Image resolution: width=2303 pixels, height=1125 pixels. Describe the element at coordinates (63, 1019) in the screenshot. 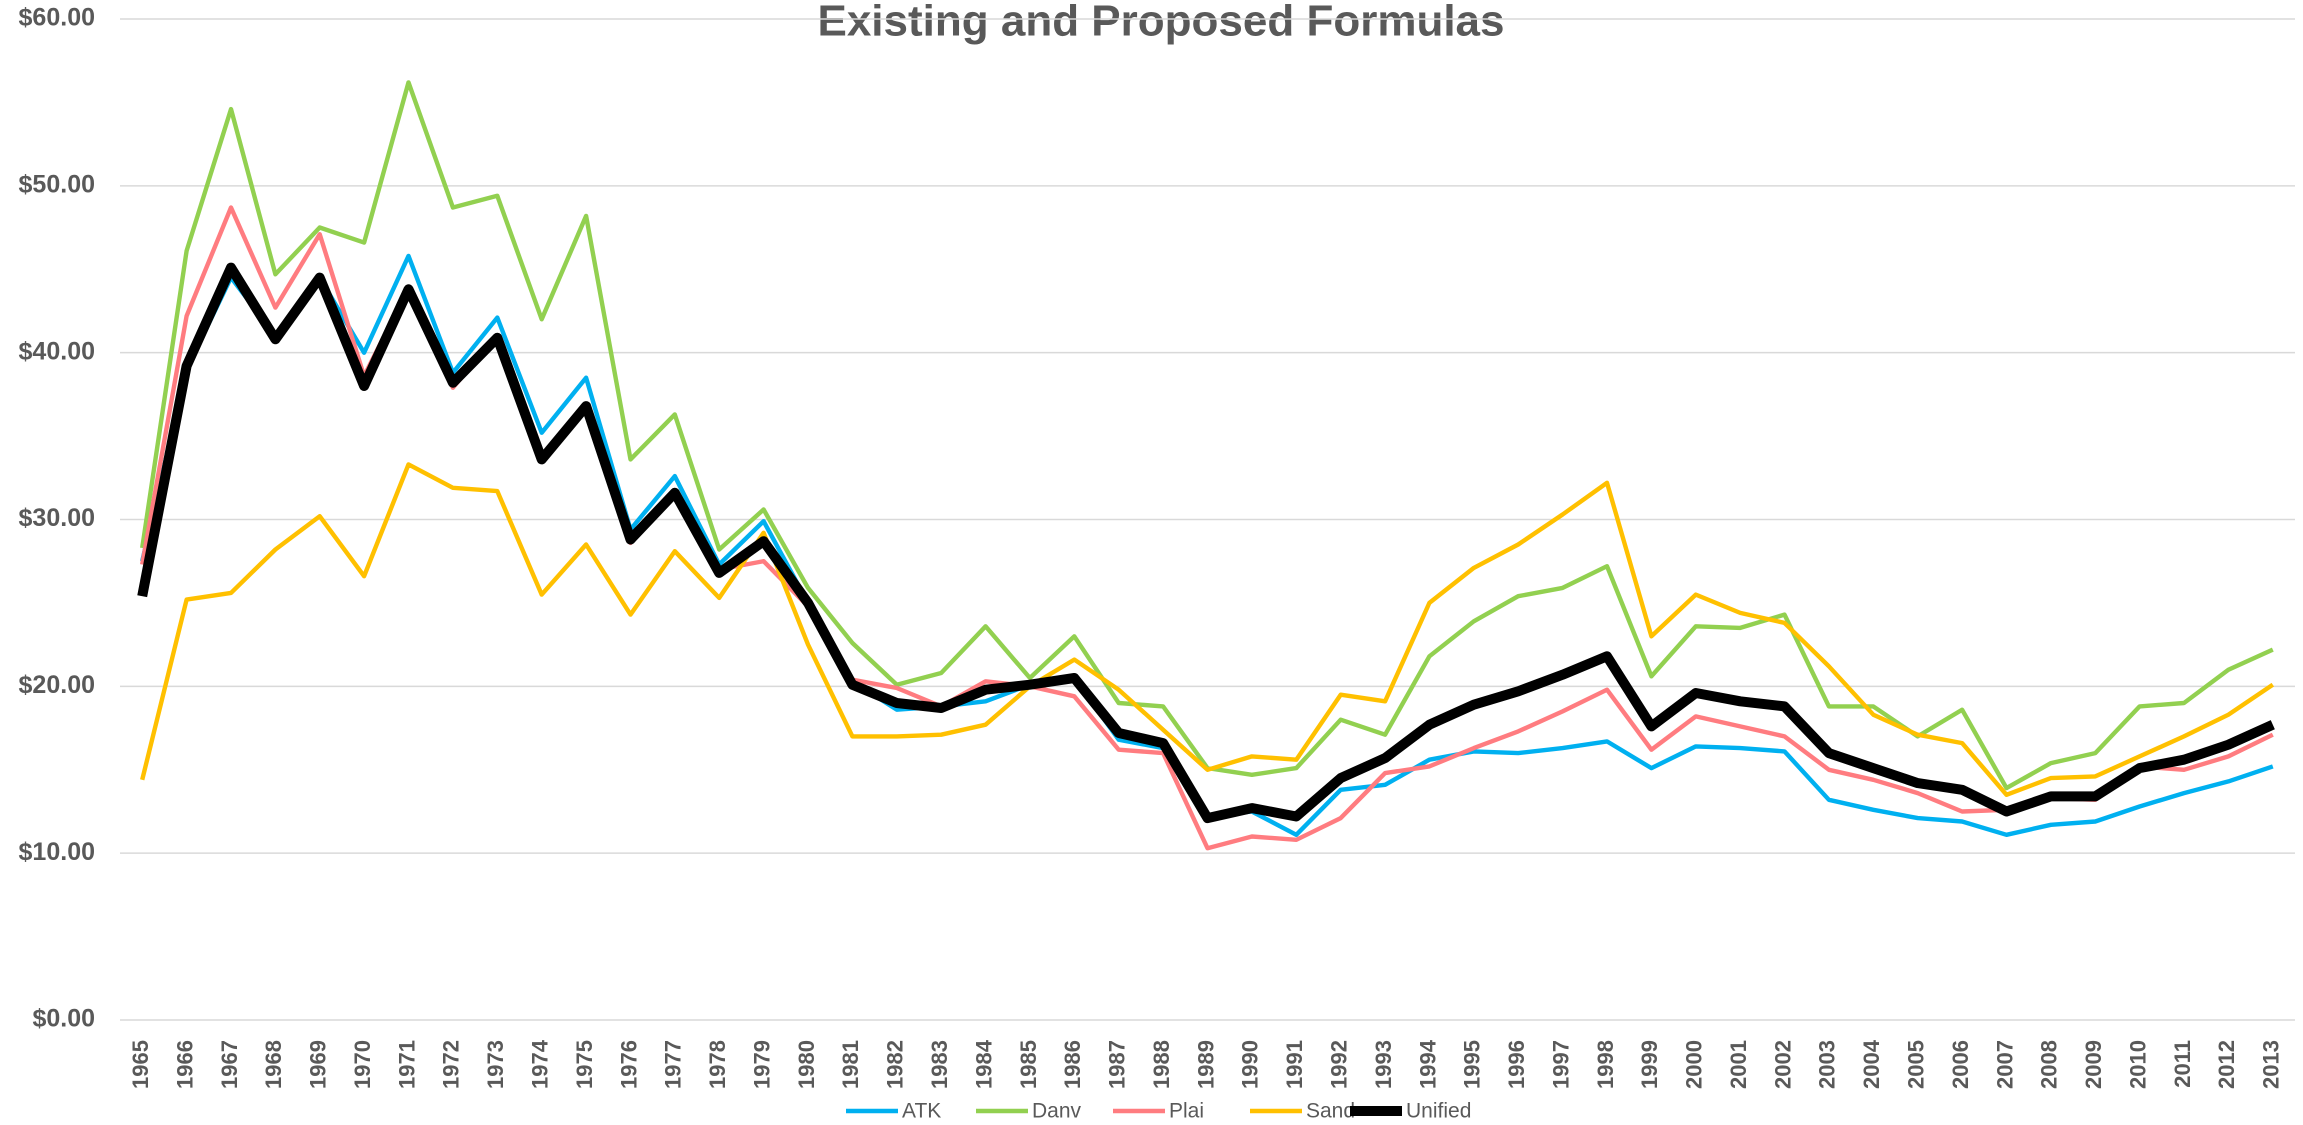

I see `y-tick-label: $0.00` at that location.